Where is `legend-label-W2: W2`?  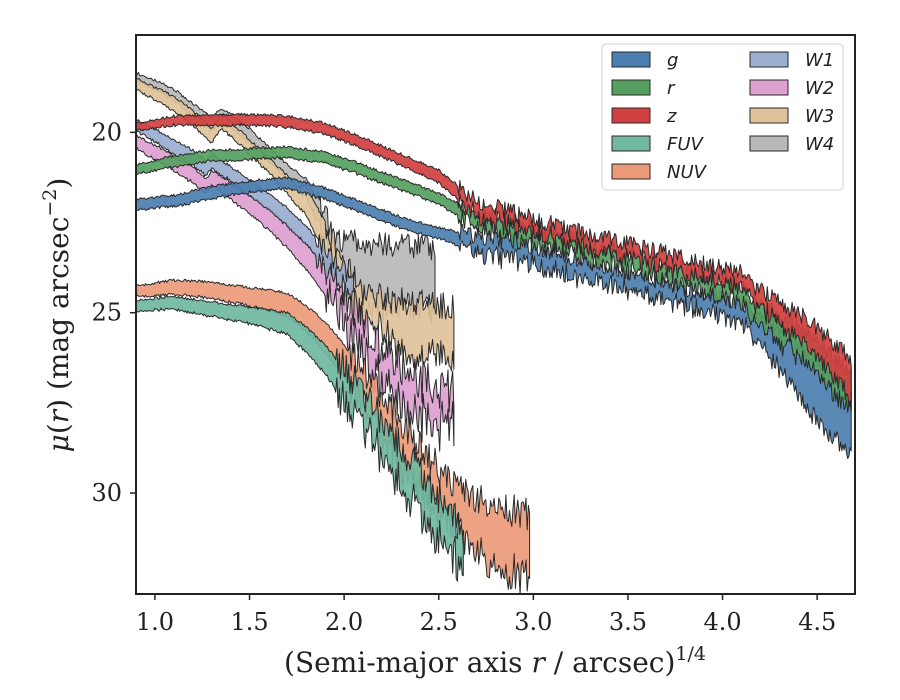 legend-label-W2: W2 is located at coordinates (819, 88).